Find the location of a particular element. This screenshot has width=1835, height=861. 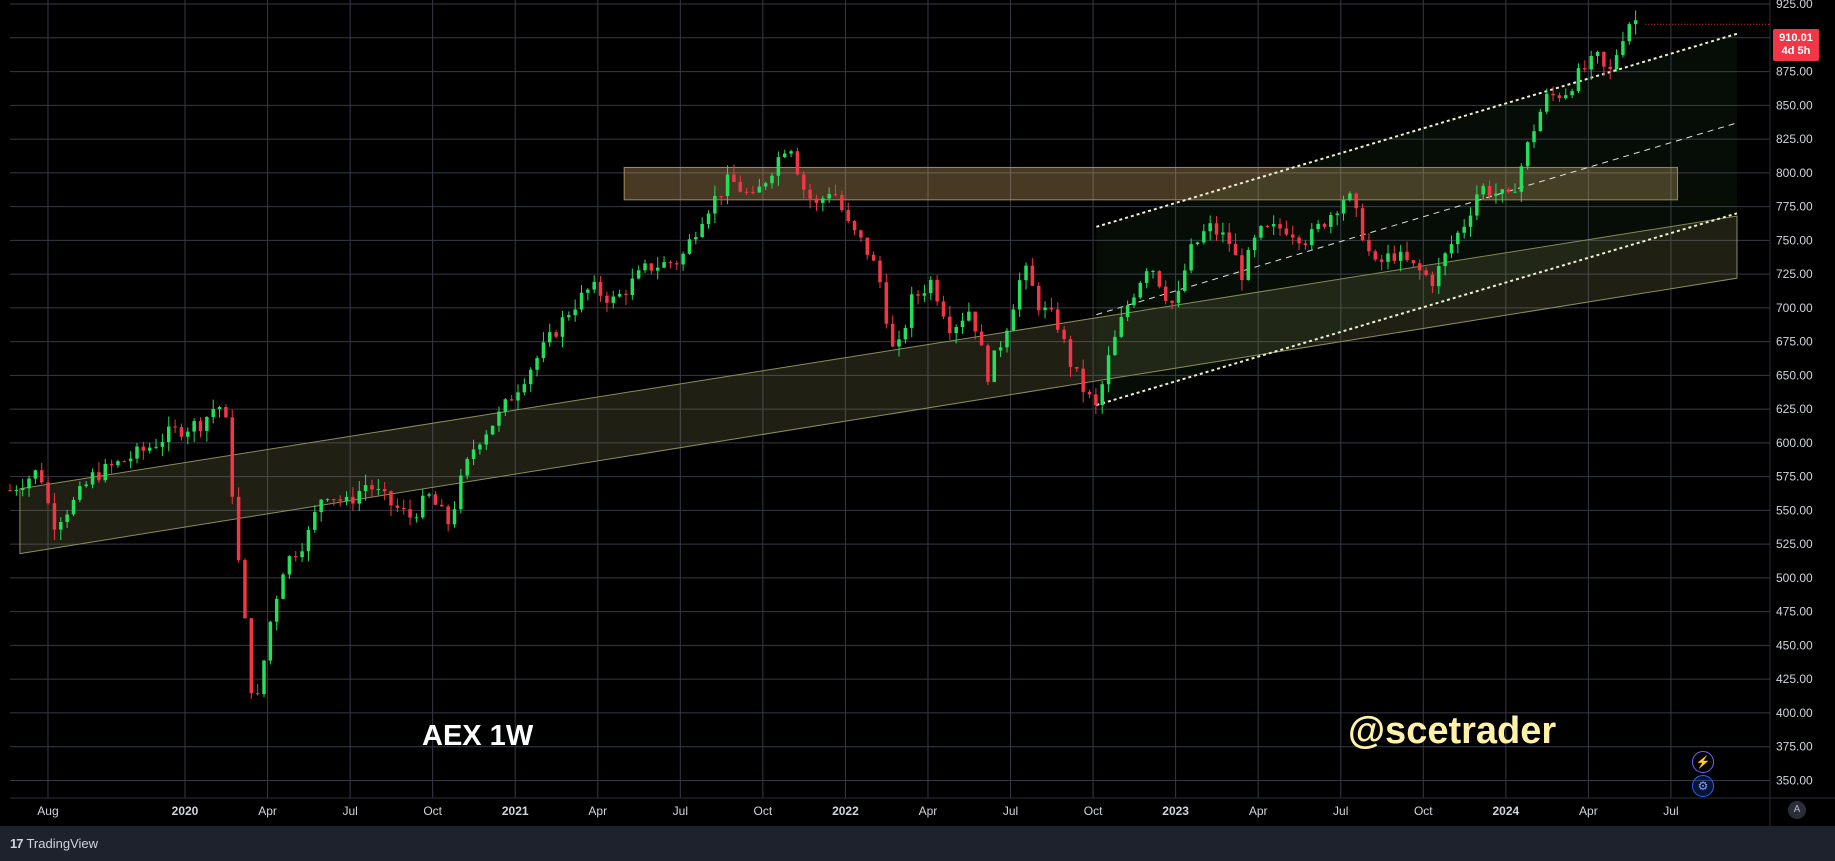

author-watermark: @scetrader is located at coordinates (1452, 731).